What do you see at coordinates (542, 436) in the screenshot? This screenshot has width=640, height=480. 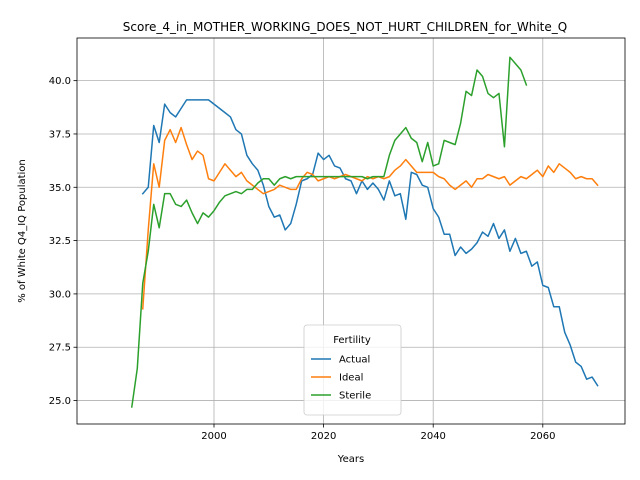 I see `x-tick-label: 2060` at bounding box center [542, 436].